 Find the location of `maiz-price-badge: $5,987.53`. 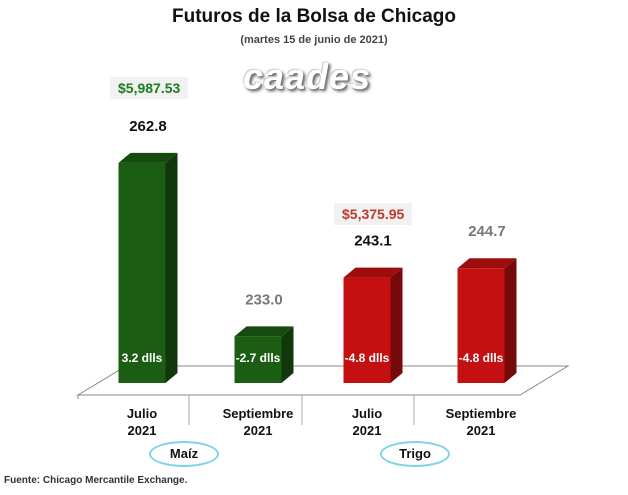

maiz-price-badge: $5,987.53 is located at coordinates (149, 88).